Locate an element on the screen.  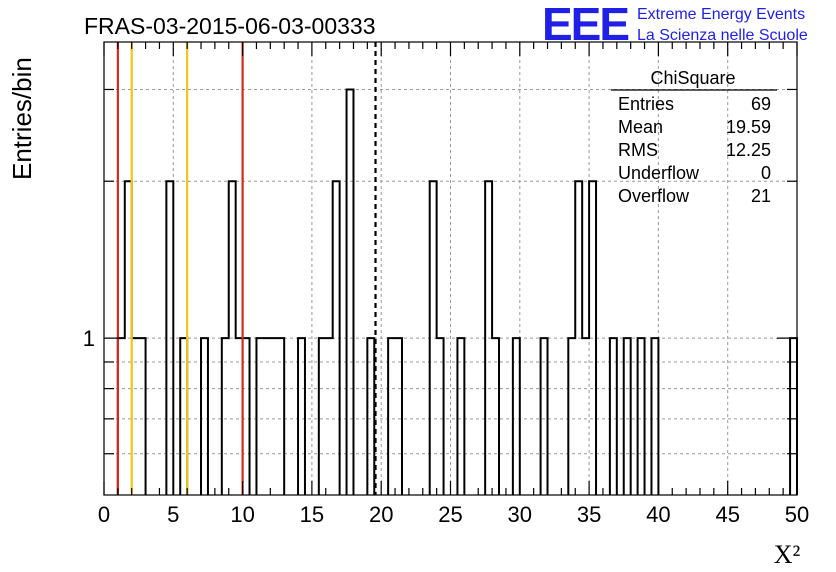
y-tick-label: 1 is located at coordinates (89, 338).